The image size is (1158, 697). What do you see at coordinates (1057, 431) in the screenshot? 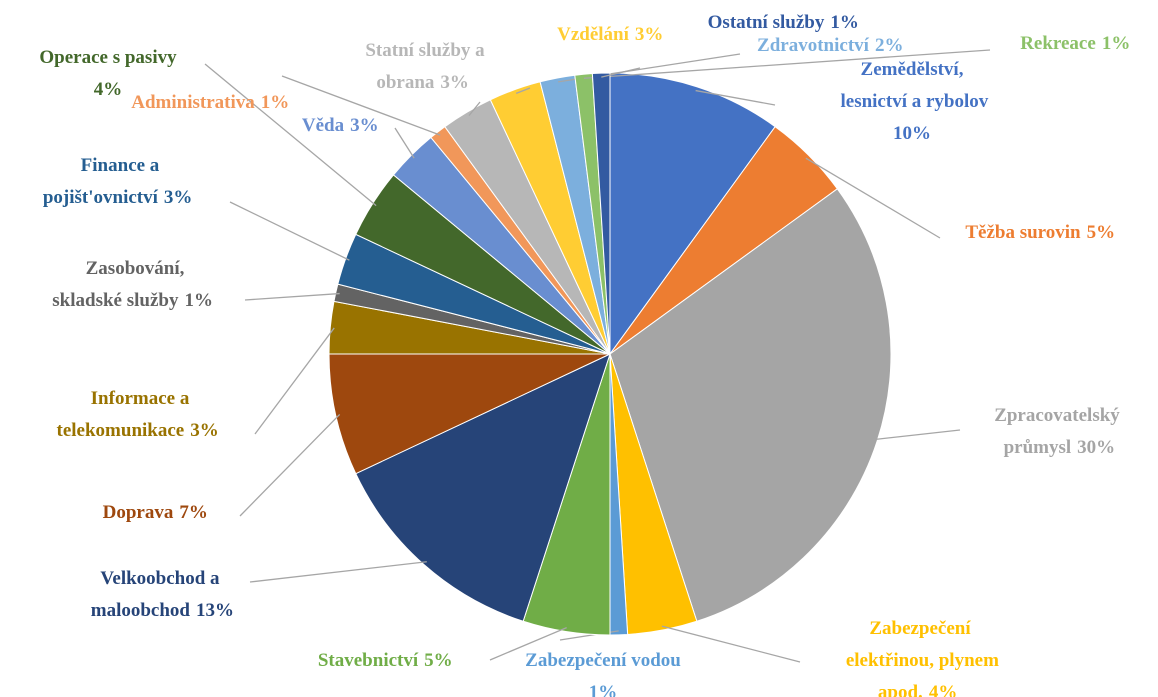
I see `slice-label: Zpracovatelský průmysl` at bounding box center [1057, 431].